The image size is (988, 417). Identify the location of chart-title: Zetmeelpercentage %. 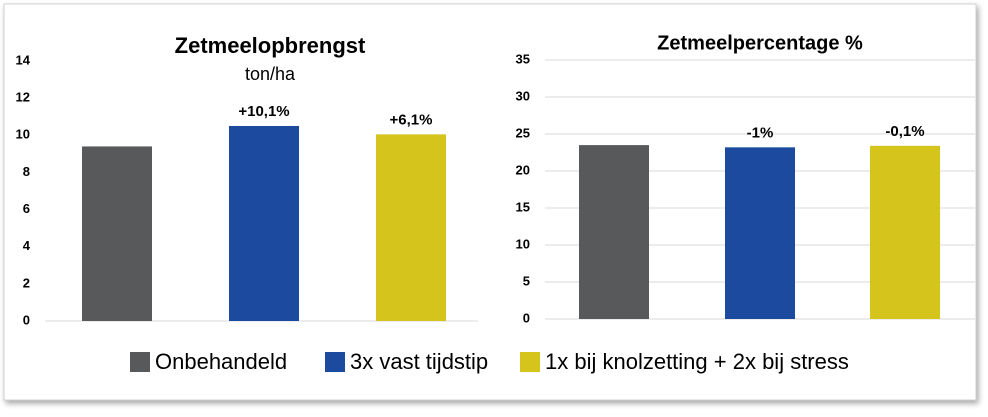
(760, 43).